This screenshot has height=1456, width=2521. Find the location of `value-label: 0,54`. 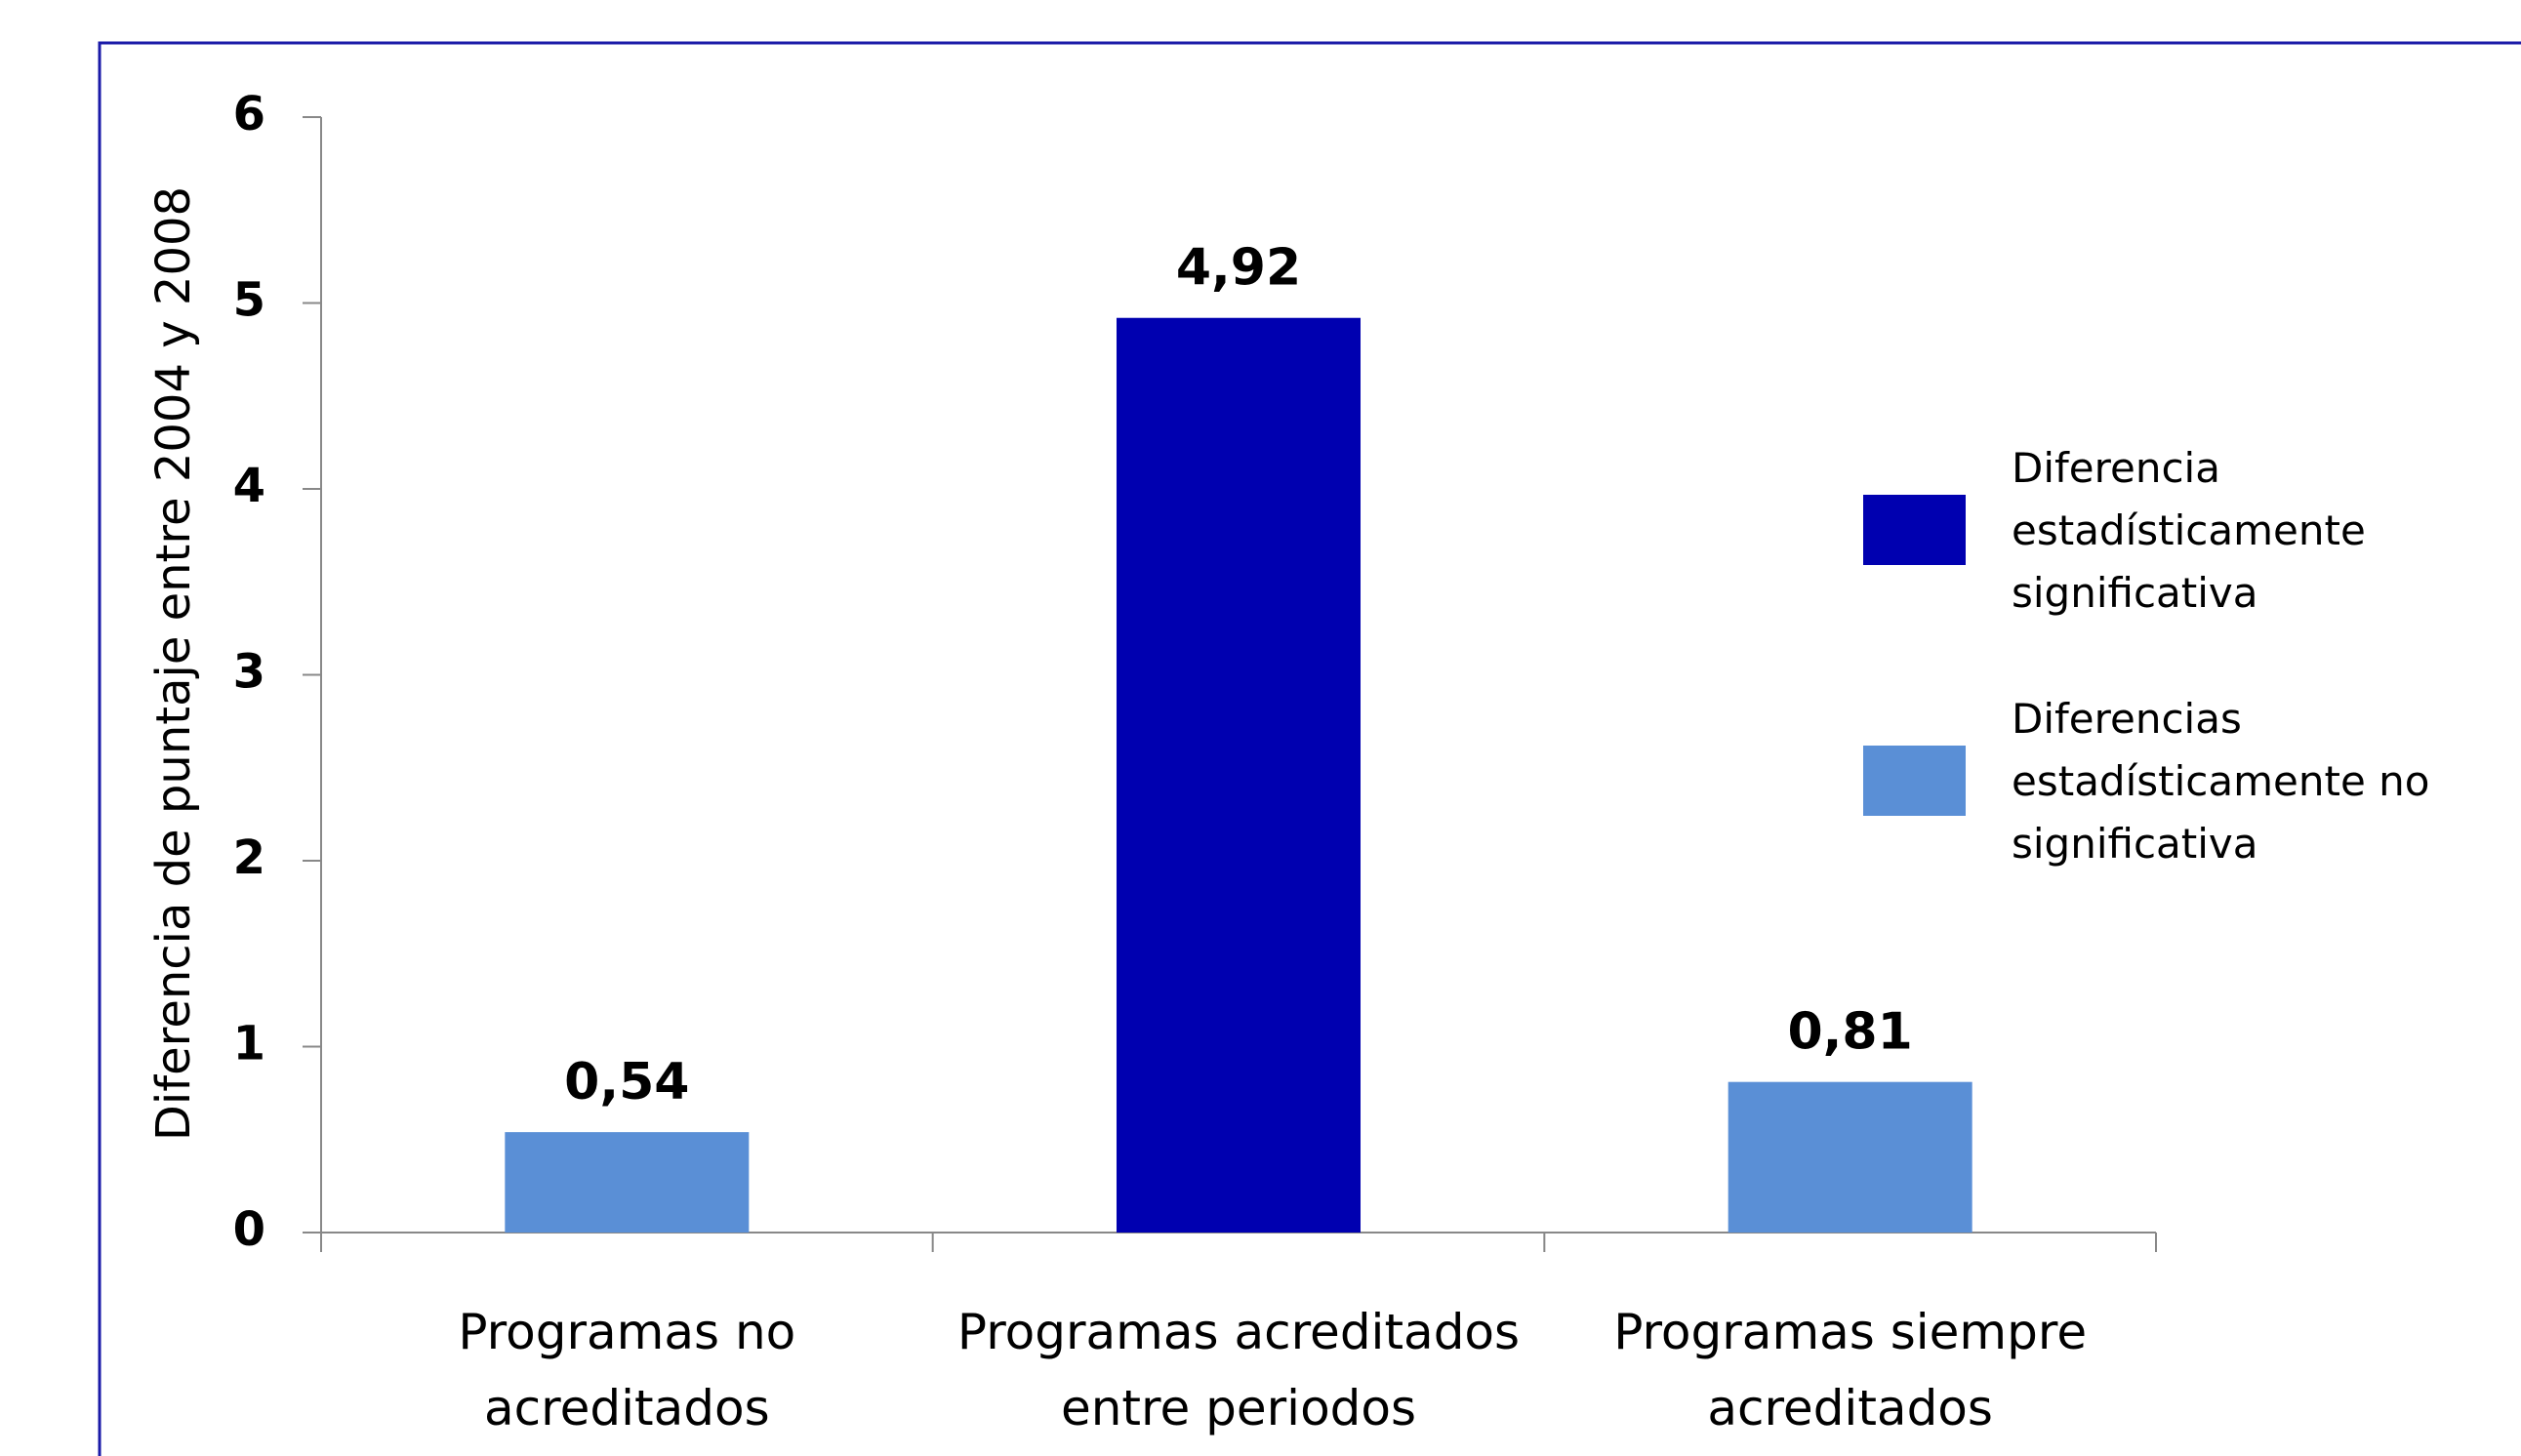

value-label: 0,54 is located at coordinates (627, 1082).